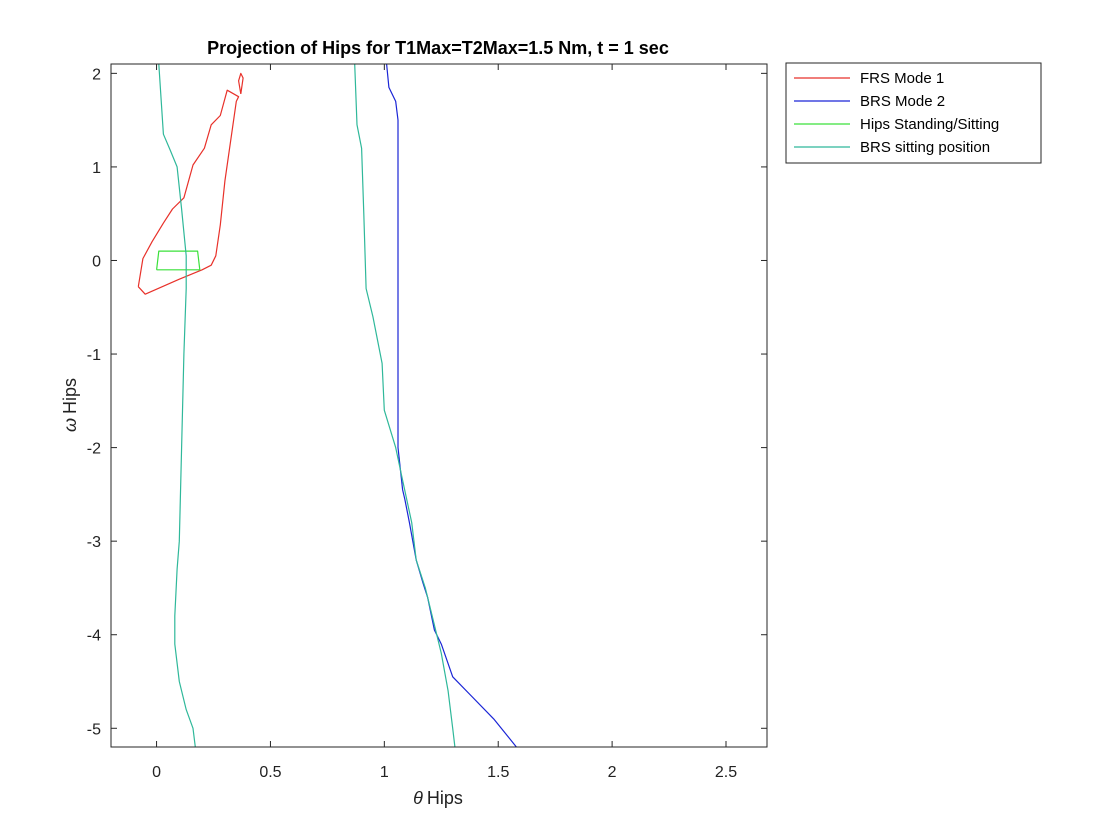 Image resolution: width=1120 pixels, height=840 pixels. Describe the element at coordinates (902, 78) in the screenshot. I see `legend-label-frs-mode-1: FRS Mode 1` at that location.